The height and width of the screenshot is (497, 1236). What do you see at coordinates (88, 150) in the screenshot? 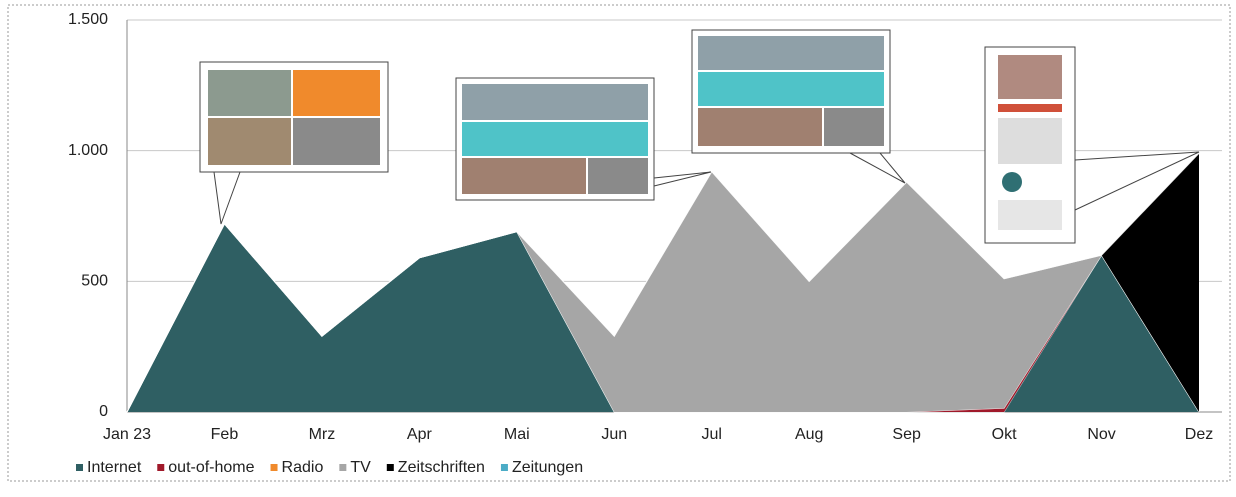
I see `y-tick-label: 1.000` at bounding box center [88, 150].